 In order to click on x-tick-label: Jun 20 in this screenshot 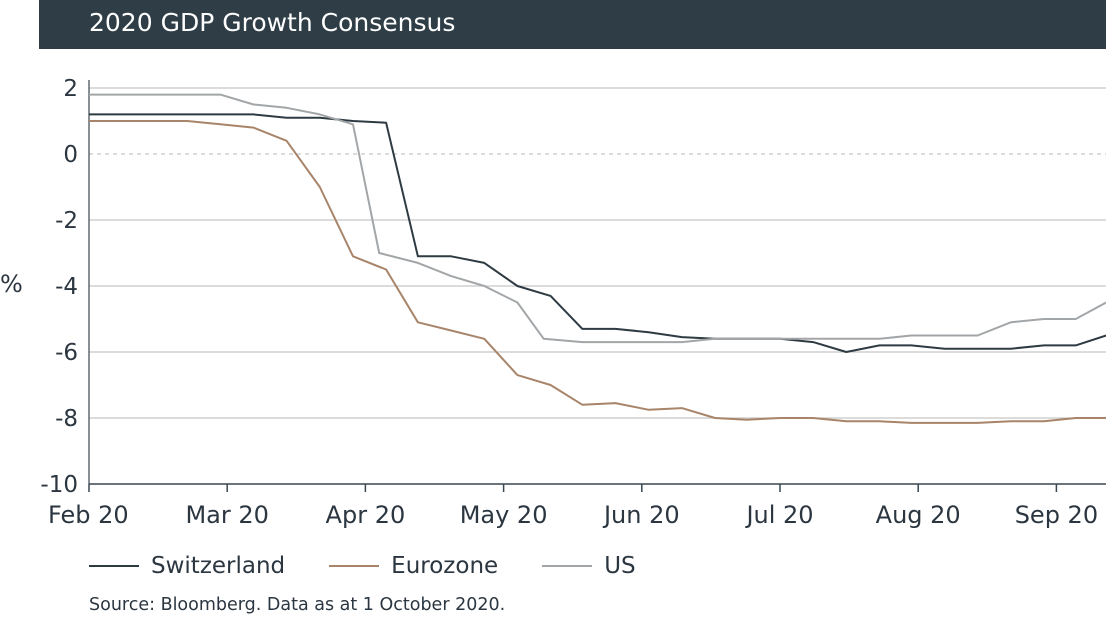, I will do `click(641, 515)`.